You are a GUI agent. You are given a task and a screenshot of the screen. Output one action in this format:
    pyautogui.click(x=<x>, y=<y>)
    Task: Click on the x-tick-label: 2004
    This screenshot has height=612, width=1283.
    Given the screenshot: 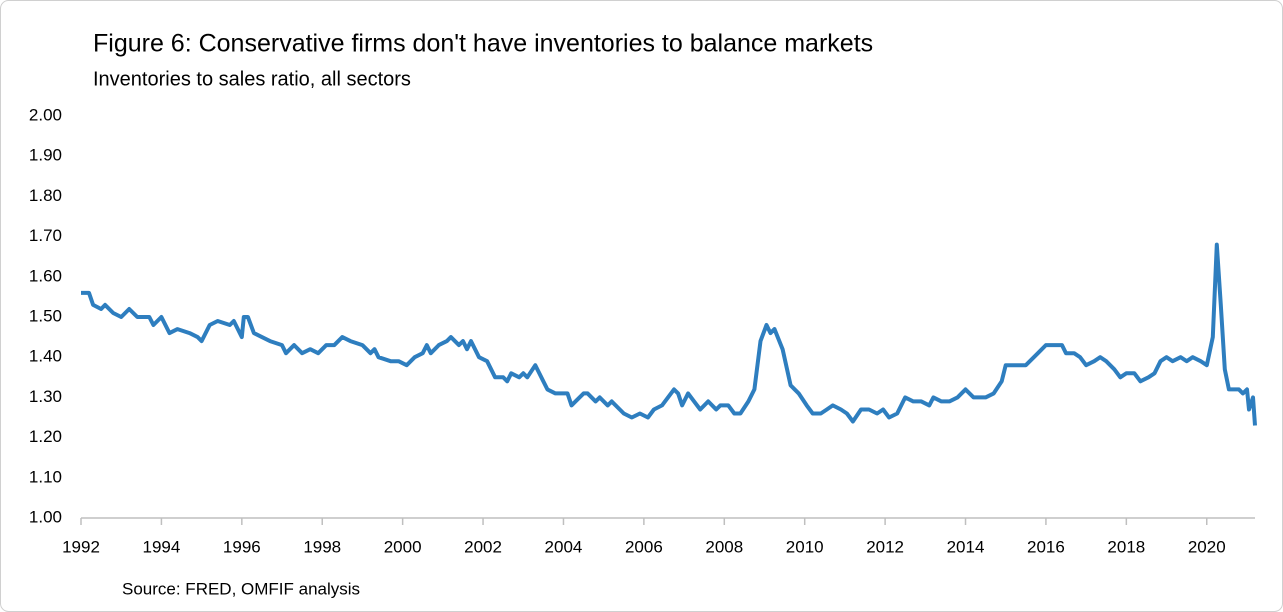 What is the action you would take?
    pyautogui.click(x=564, y=546)
    